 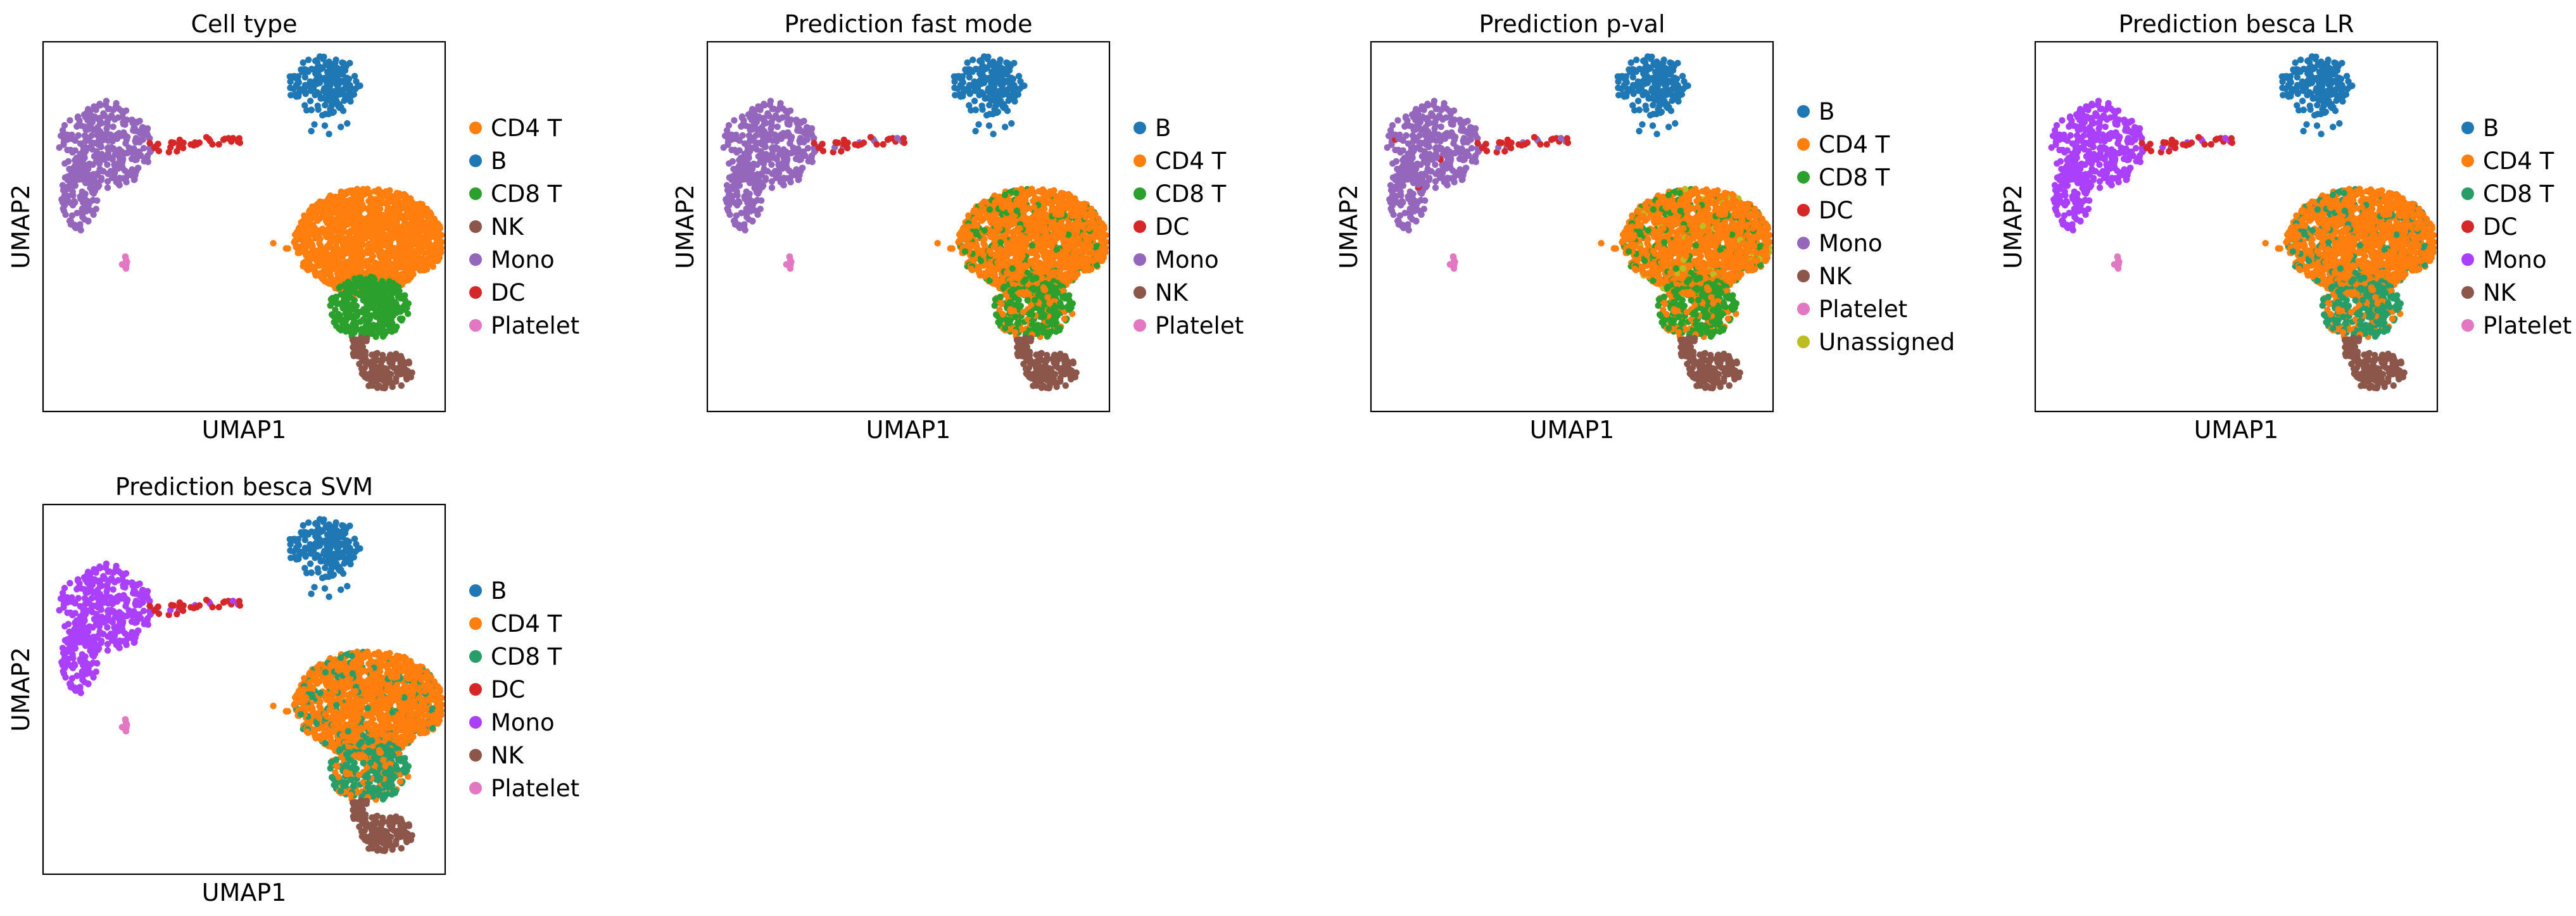 What do you see at coordinates (244, 24) in the screenshot?
I see `panel-title: Cell type` at bounding box center [244, 24].